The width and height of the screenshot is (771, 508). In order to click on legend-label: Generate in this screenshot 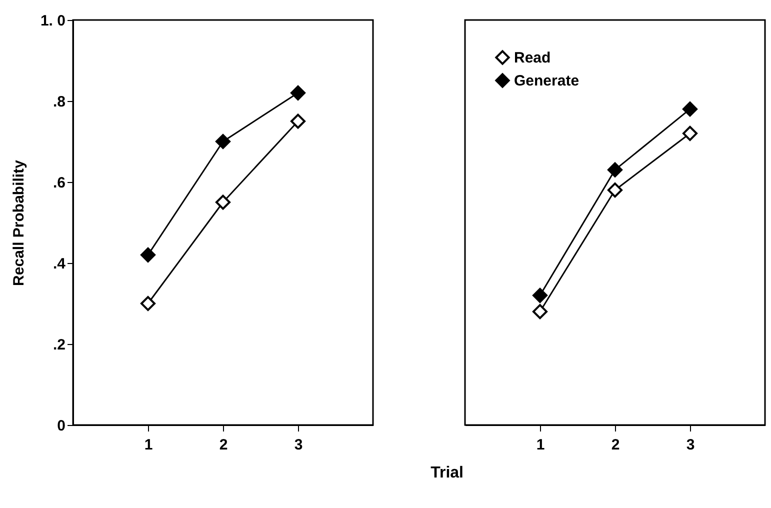, I will do `click(547, 81)`.